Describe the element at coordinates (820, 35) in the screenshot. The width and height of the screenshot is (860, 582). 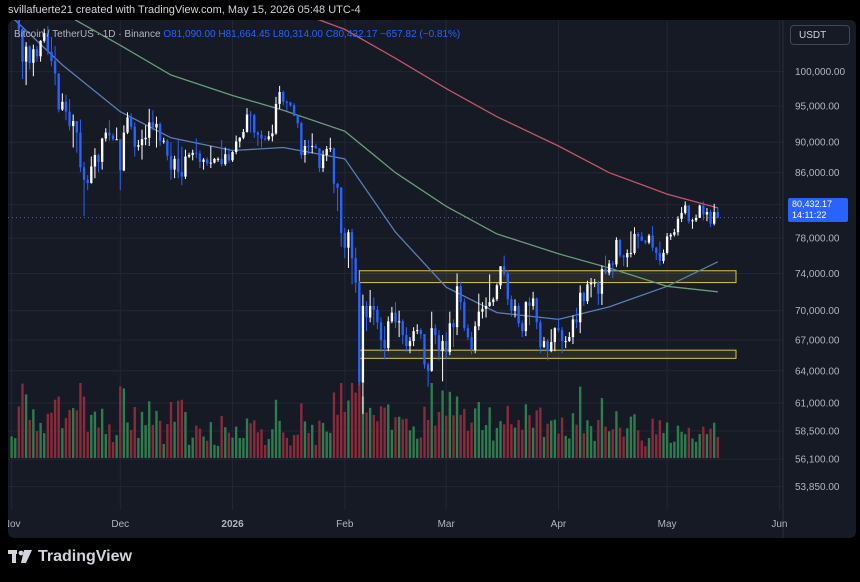
I see `currency-button: USDT` at that location.